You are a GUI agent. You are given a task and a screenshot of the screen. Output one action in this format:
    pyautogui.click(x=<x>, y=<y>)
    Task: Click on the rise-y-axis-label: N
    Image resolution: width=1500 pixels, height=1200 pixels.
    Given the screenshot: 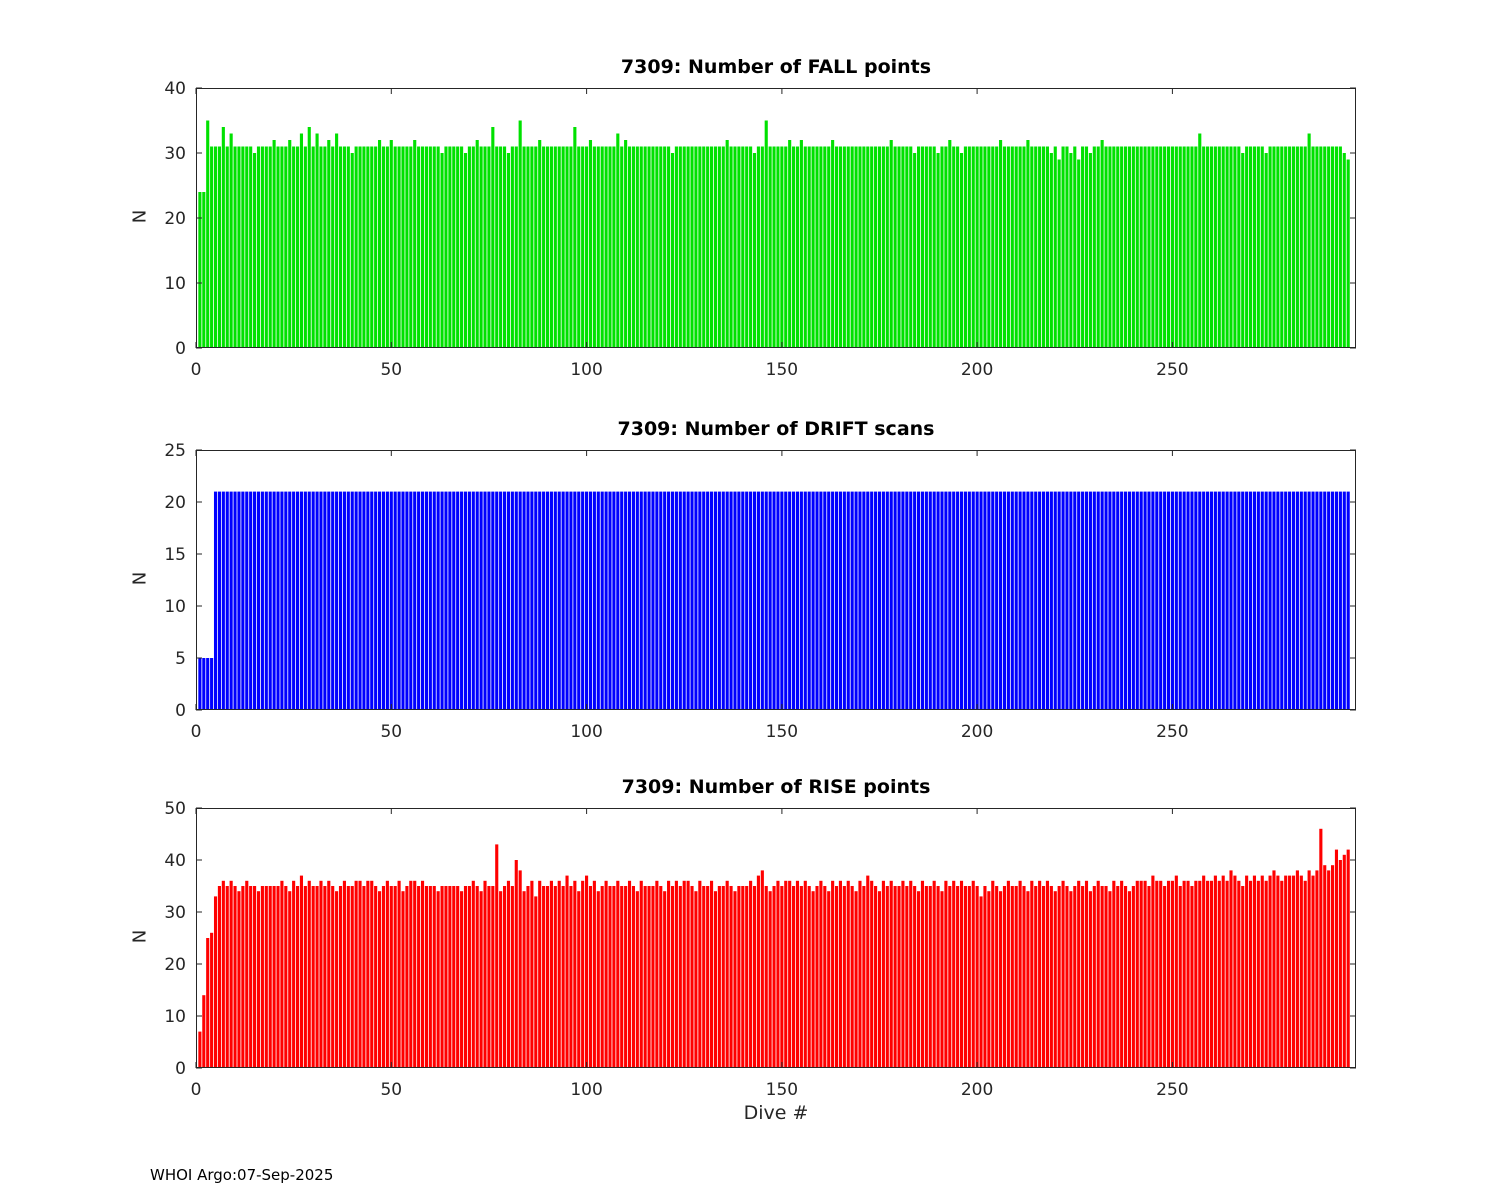 What is the action you would take?
    pyautogui.click(x=140, y=936)
    